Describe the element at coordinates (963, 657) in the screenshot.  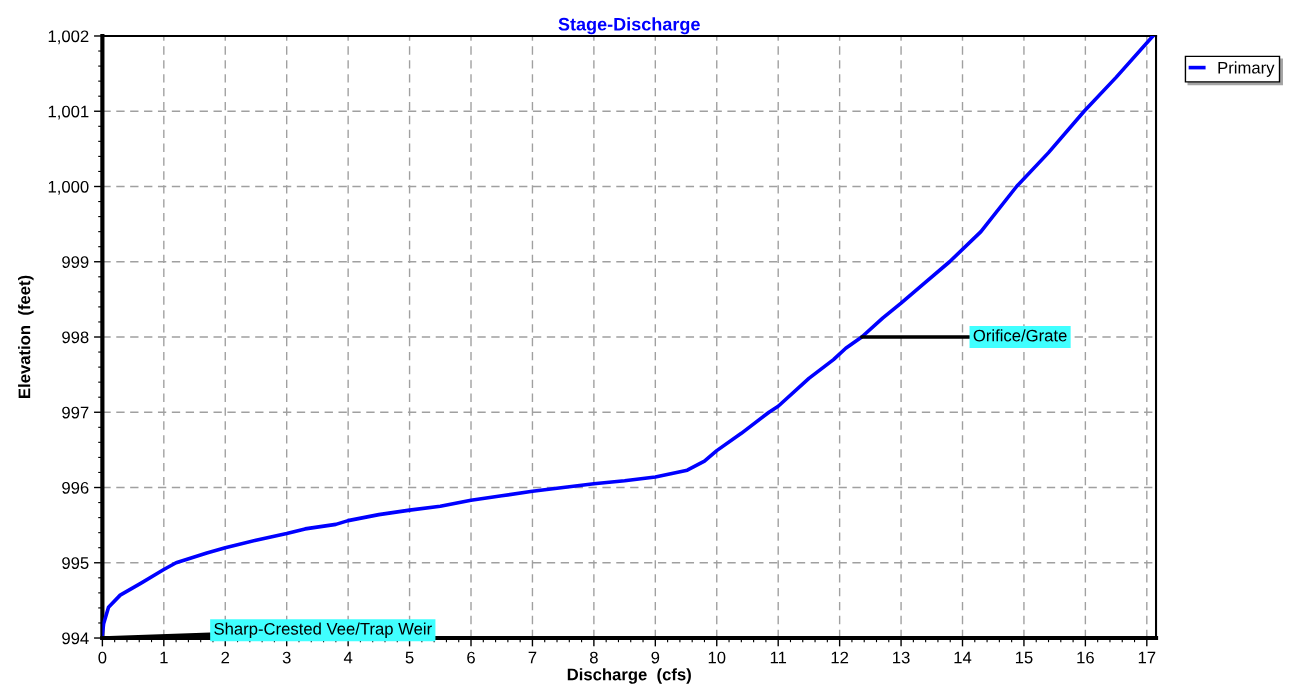
I see `x-tick-label: 14` at that location.